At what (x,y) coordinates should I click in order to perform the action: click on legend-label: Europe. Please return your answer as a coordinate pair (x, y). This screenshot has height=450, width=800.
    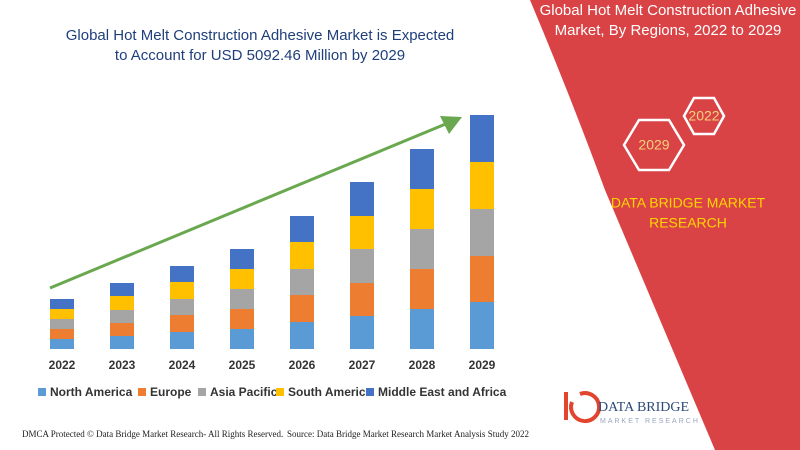
    Looking at the image, I should click on (171, 392).